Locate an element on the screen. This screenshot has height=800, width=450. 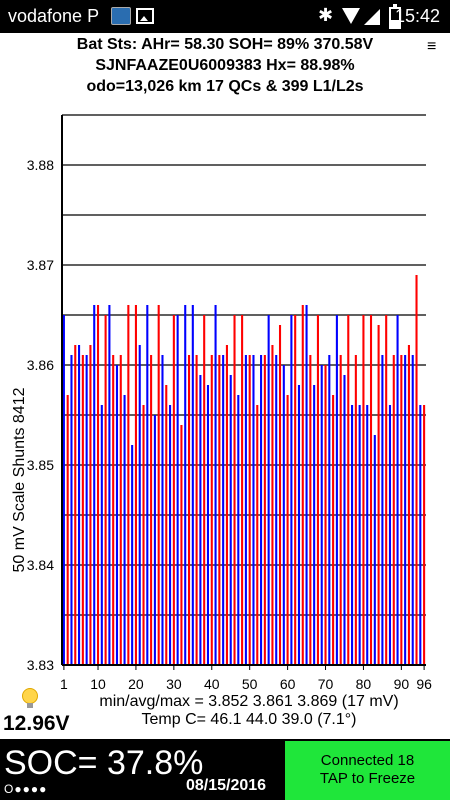
y-tick-label: 3.88 is located at coordinates (40, 165).